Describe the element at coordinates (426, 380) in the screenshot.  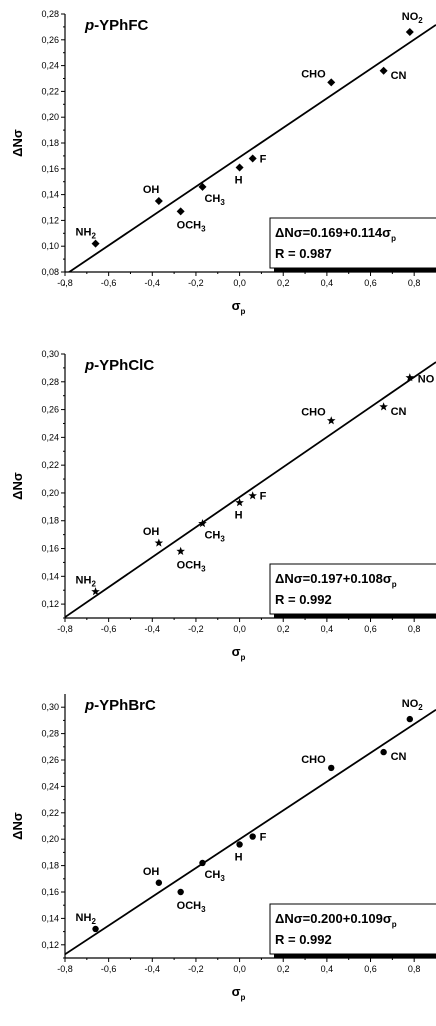
I see `point-label-no: NO` at that location.